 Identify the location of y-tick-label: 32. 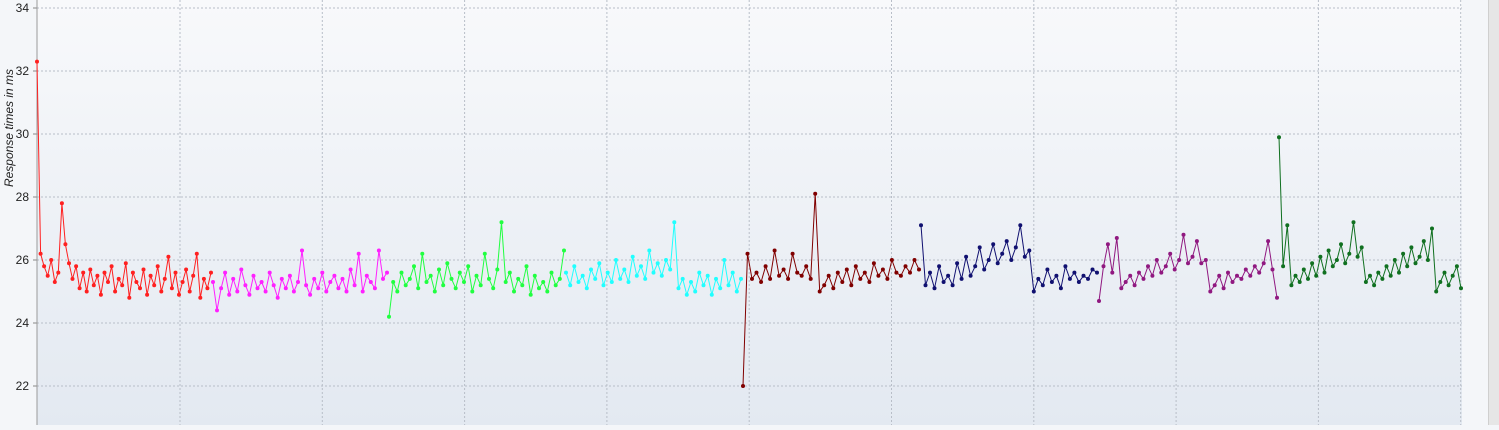
(23, 71).